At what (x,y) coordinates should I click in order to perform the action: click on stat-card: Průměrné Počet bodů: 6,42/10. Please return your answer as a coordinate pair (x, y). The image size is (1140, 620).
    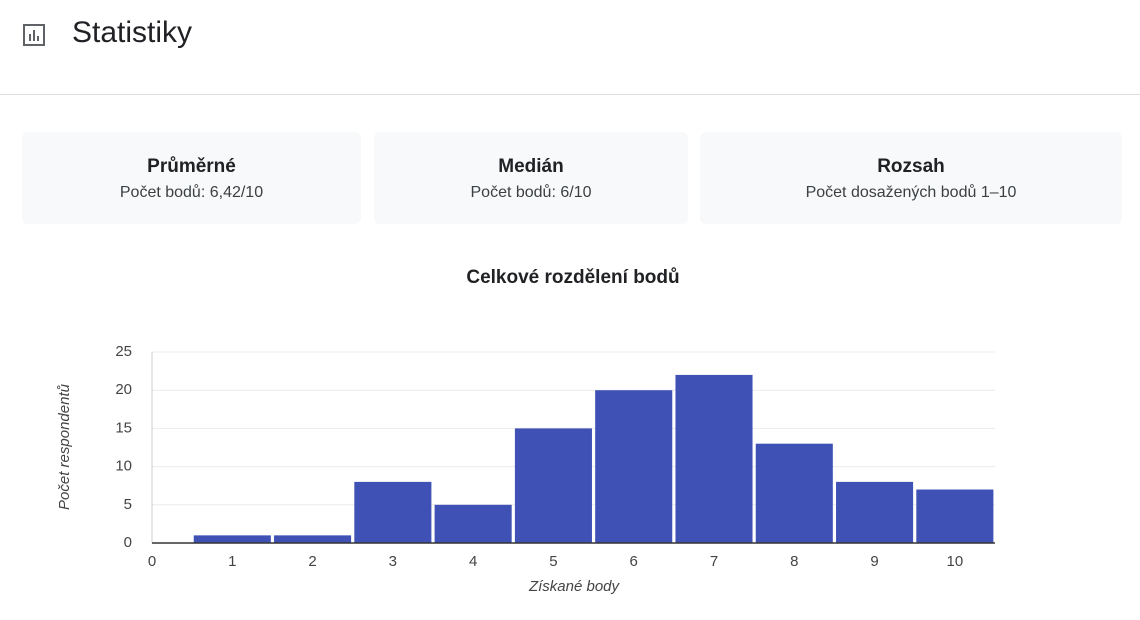
    Looking at the image, I should click on (191, 178).